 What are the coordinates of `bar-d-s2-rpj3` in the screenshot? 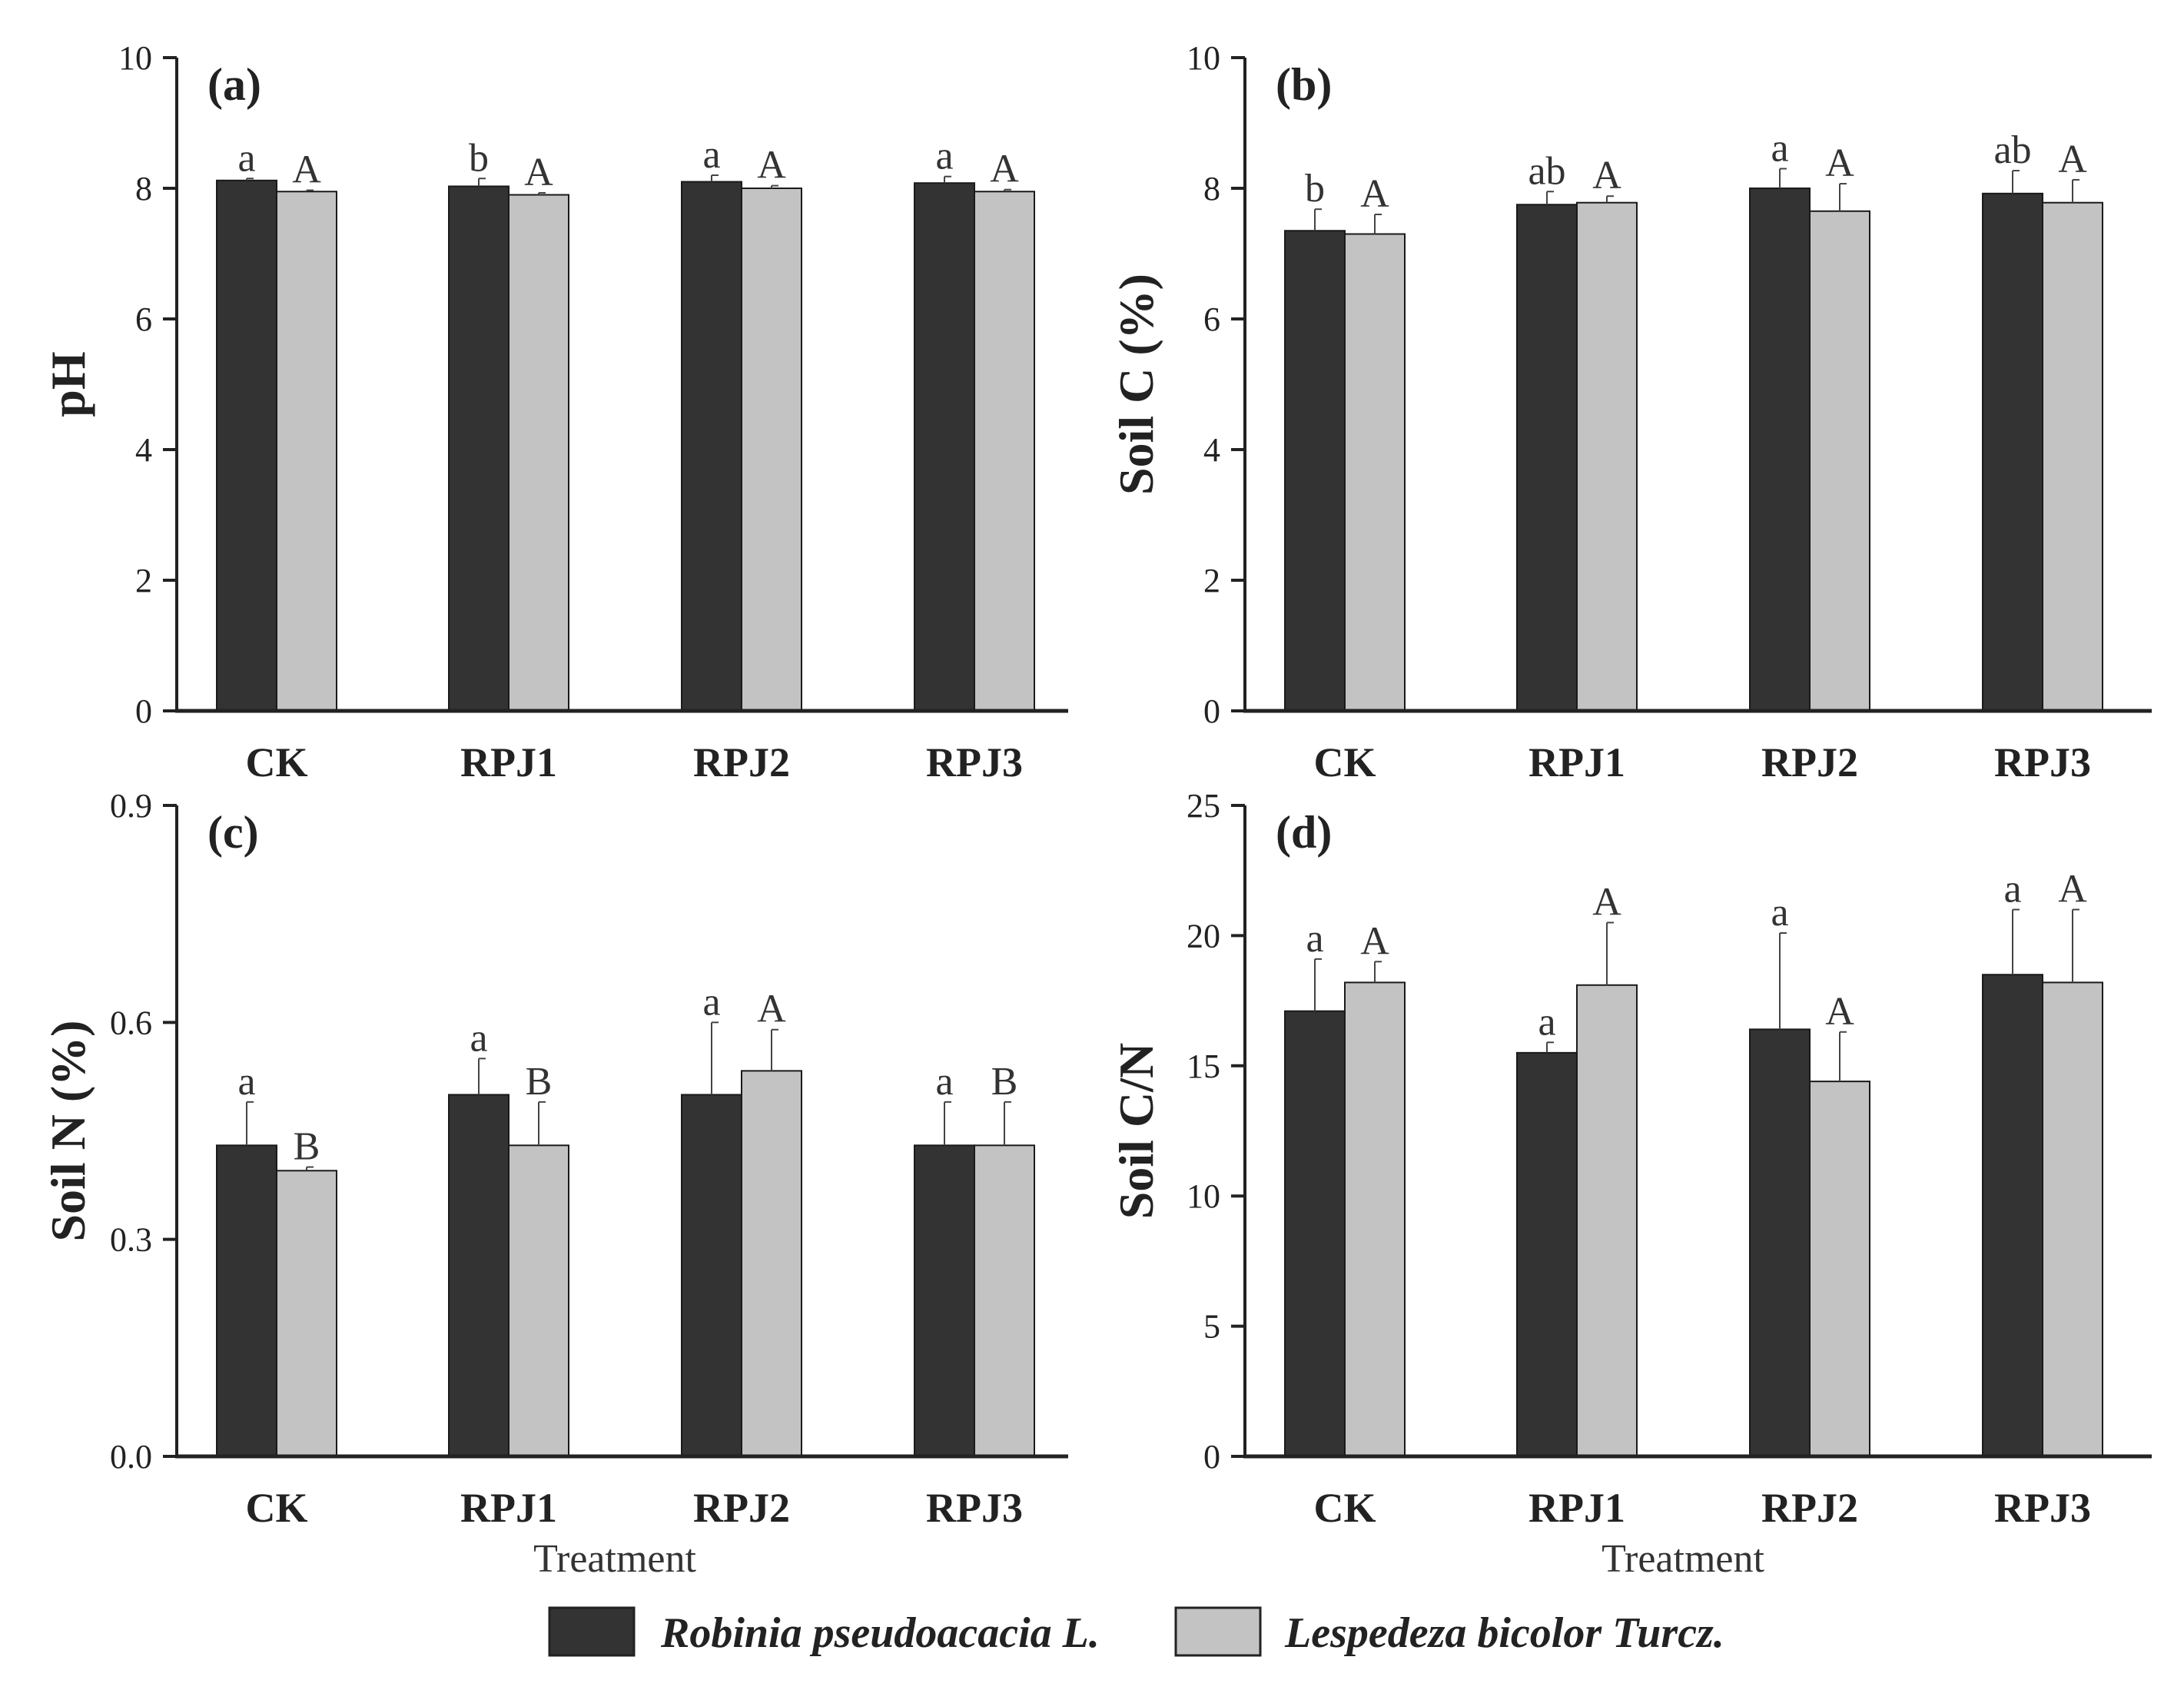 It's located at (2072, 1219).